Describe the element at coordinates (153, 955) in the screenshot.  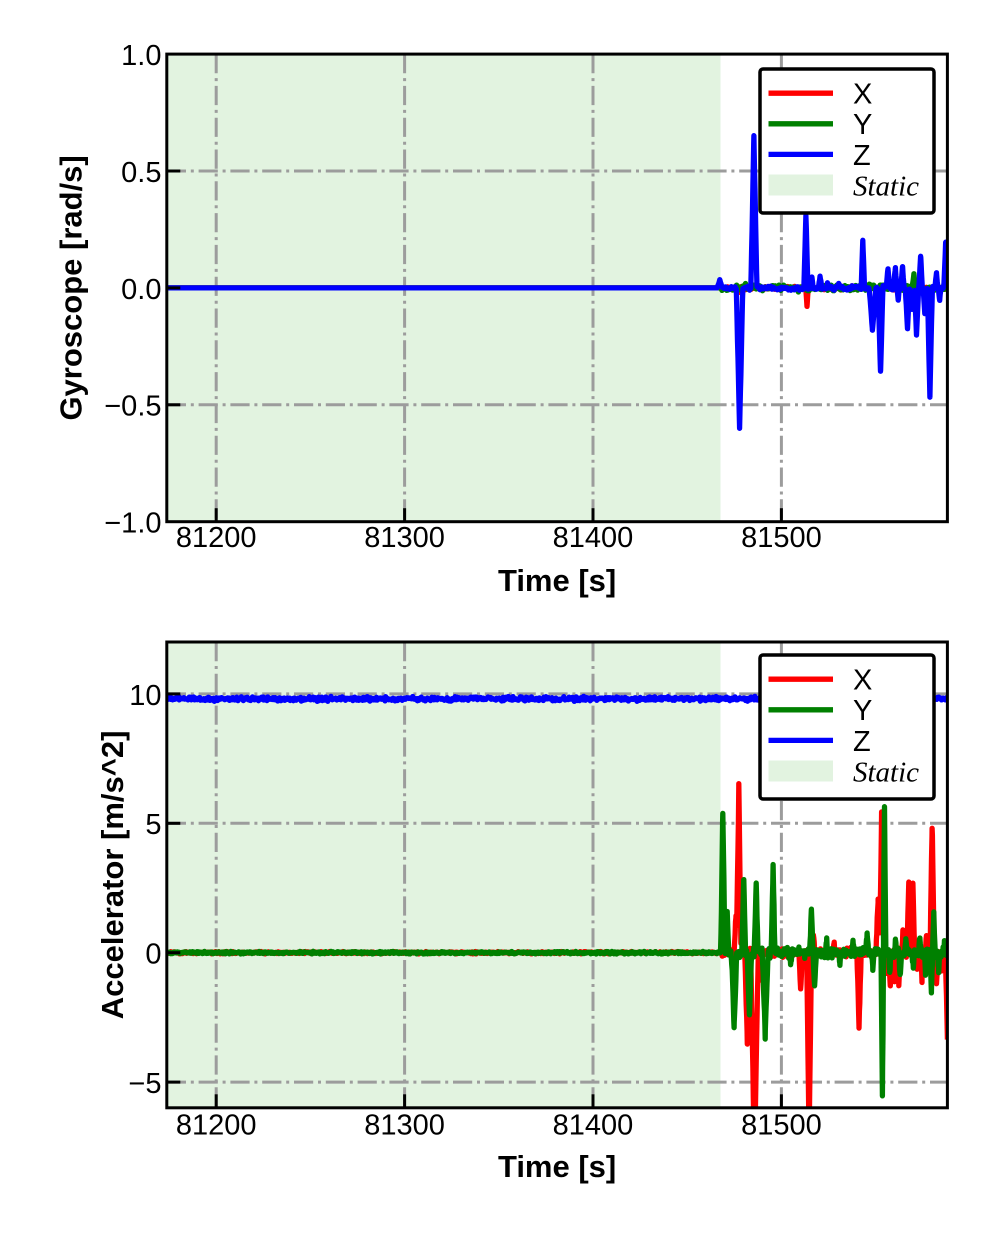
I see `svg-text: 0` at that location.